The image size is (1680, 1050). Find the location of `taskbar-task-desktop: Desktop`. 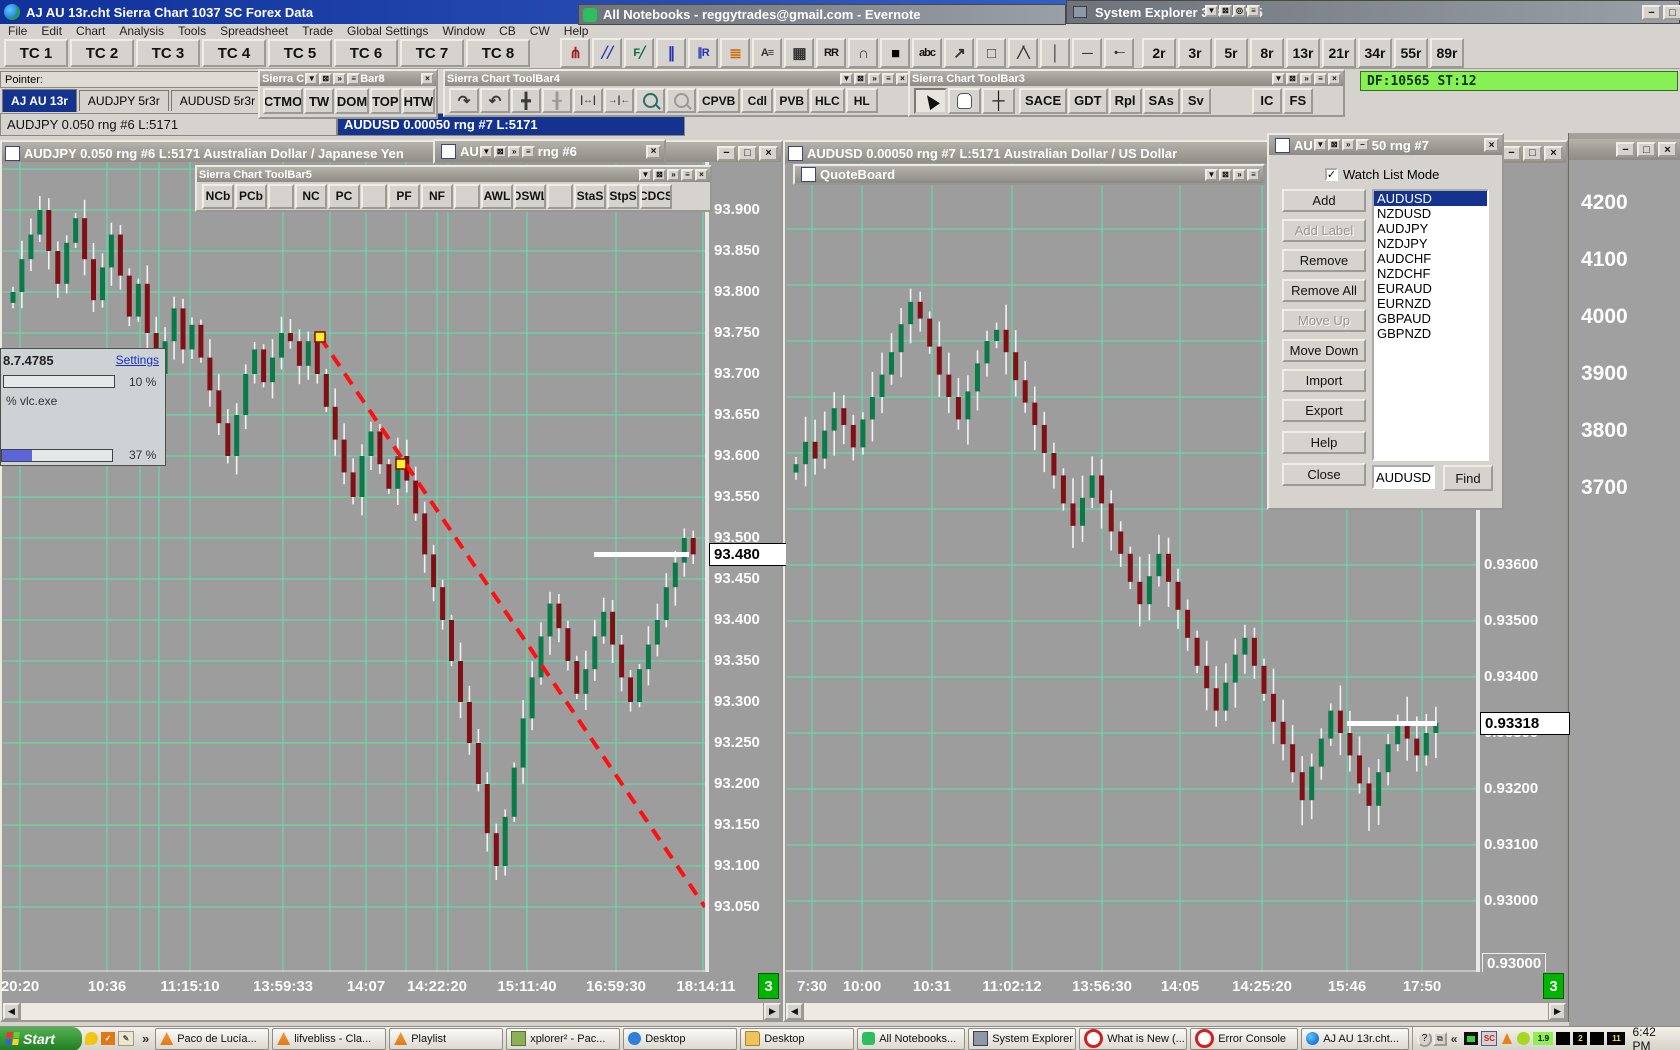

taskbar-task-desktop: Desktop is located at coordinates (680, 1038).